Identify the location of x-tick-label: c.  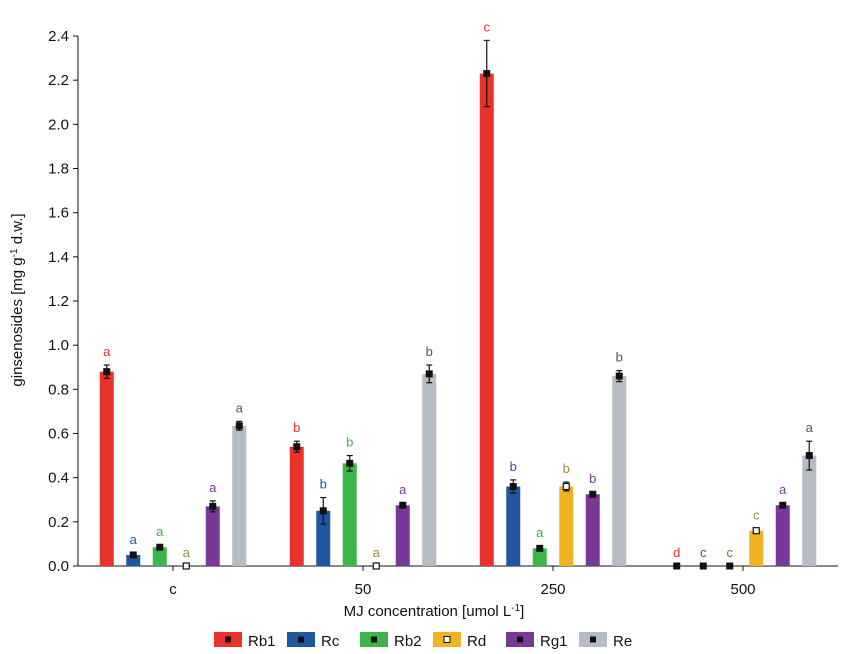
(173, 589).